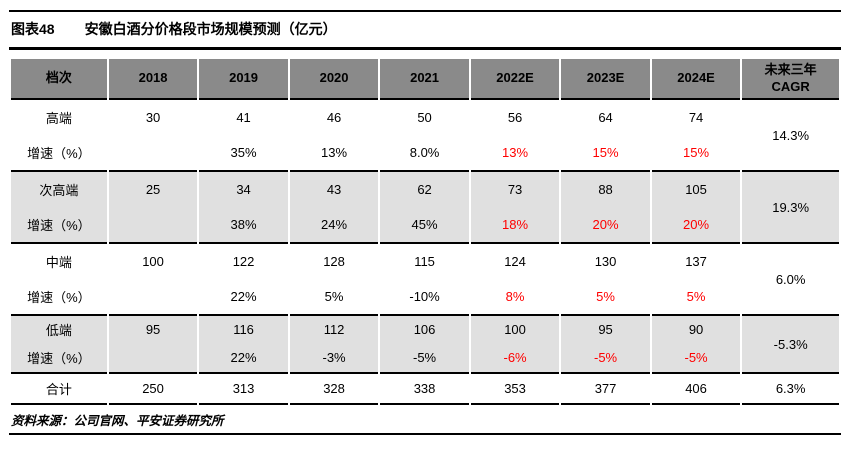 Image resolution: width=850 pixels, height=453 pixels. What do you see at coordinates (515, 388) in the screenshot?
I see `total-value-cell: 353` at bounding box center [515, 388].